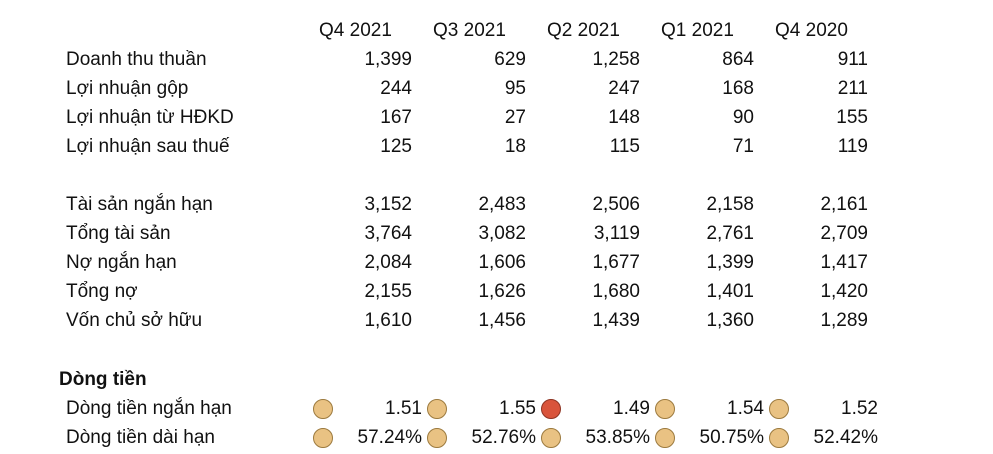  I want to click on cell-value: 1.52, so click(859, 408).